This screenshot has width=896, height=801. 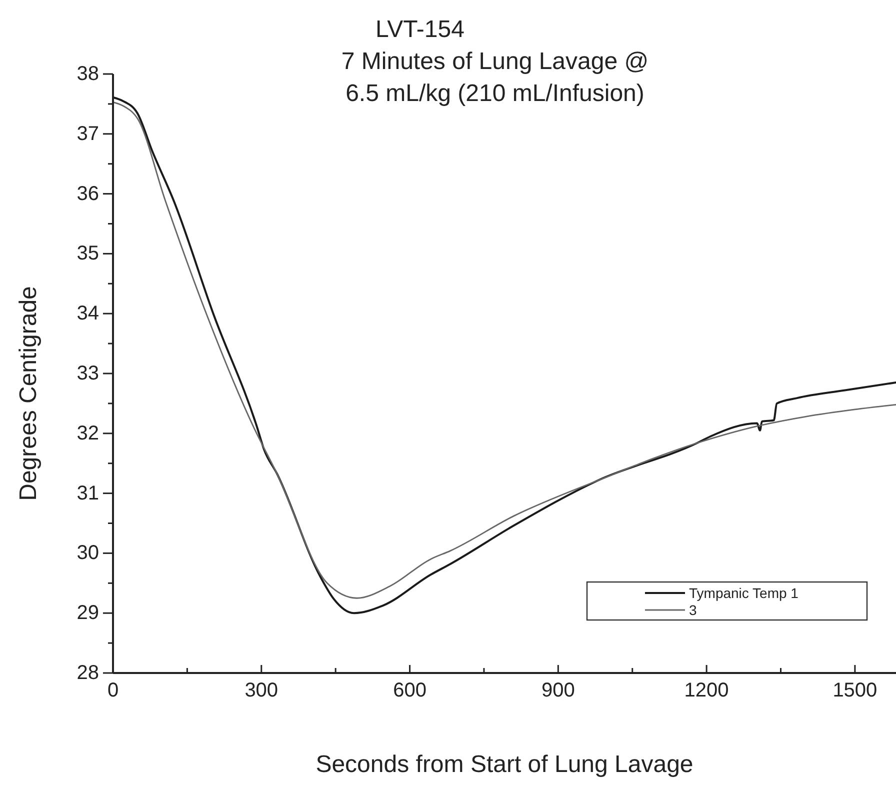 What do you see at coordinates (87, 74) in the screenshot?
I see `y-tick-label: 38` at bounding box center [87, 74].